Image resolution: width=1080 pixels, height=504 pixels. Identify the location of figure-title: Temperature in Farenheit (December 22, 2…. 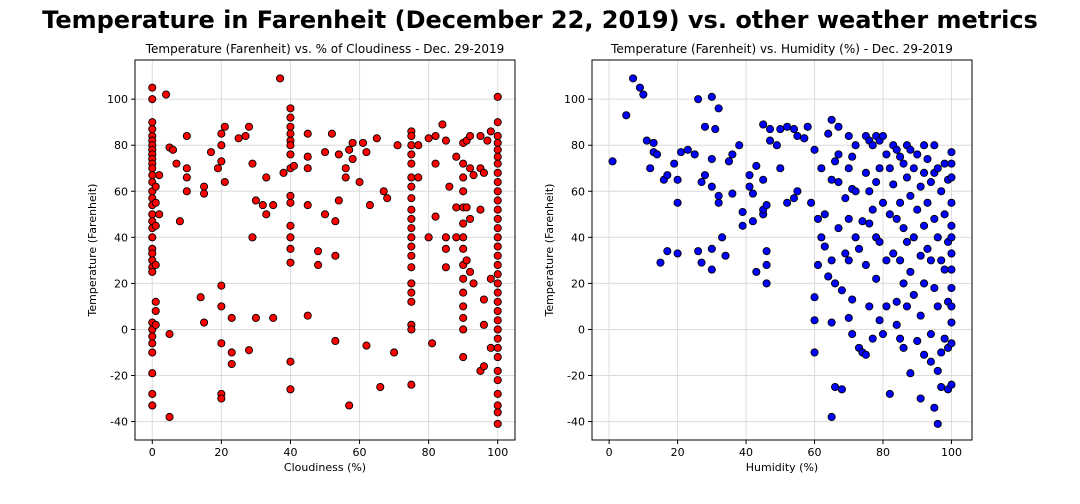
(540, 20).